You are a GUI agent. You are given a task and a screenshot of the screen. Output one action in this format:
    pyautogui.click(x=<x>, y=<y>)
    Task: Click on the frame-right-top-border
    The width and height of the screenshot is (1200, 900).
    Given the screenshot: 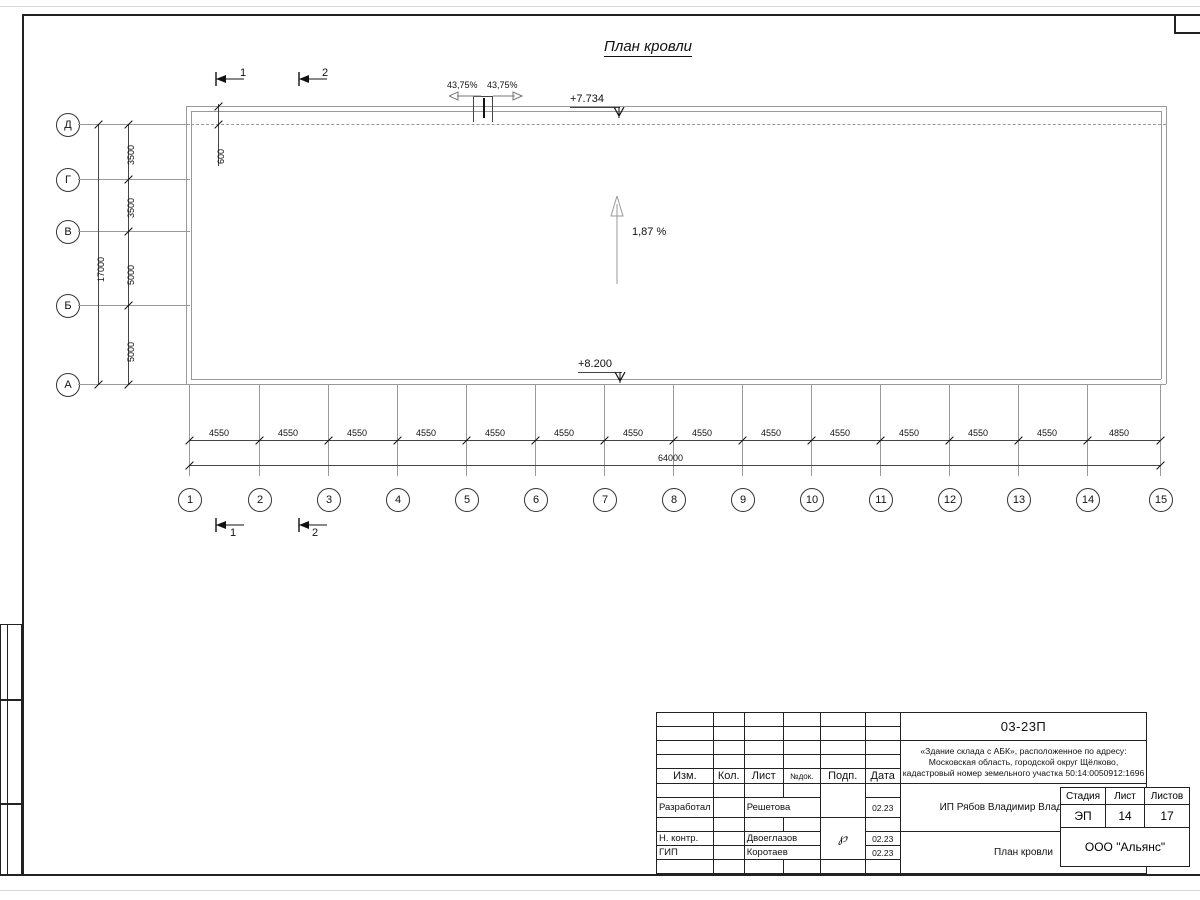 What is the action you would take?
    pyautogui.click(x=1187, y=33)
    